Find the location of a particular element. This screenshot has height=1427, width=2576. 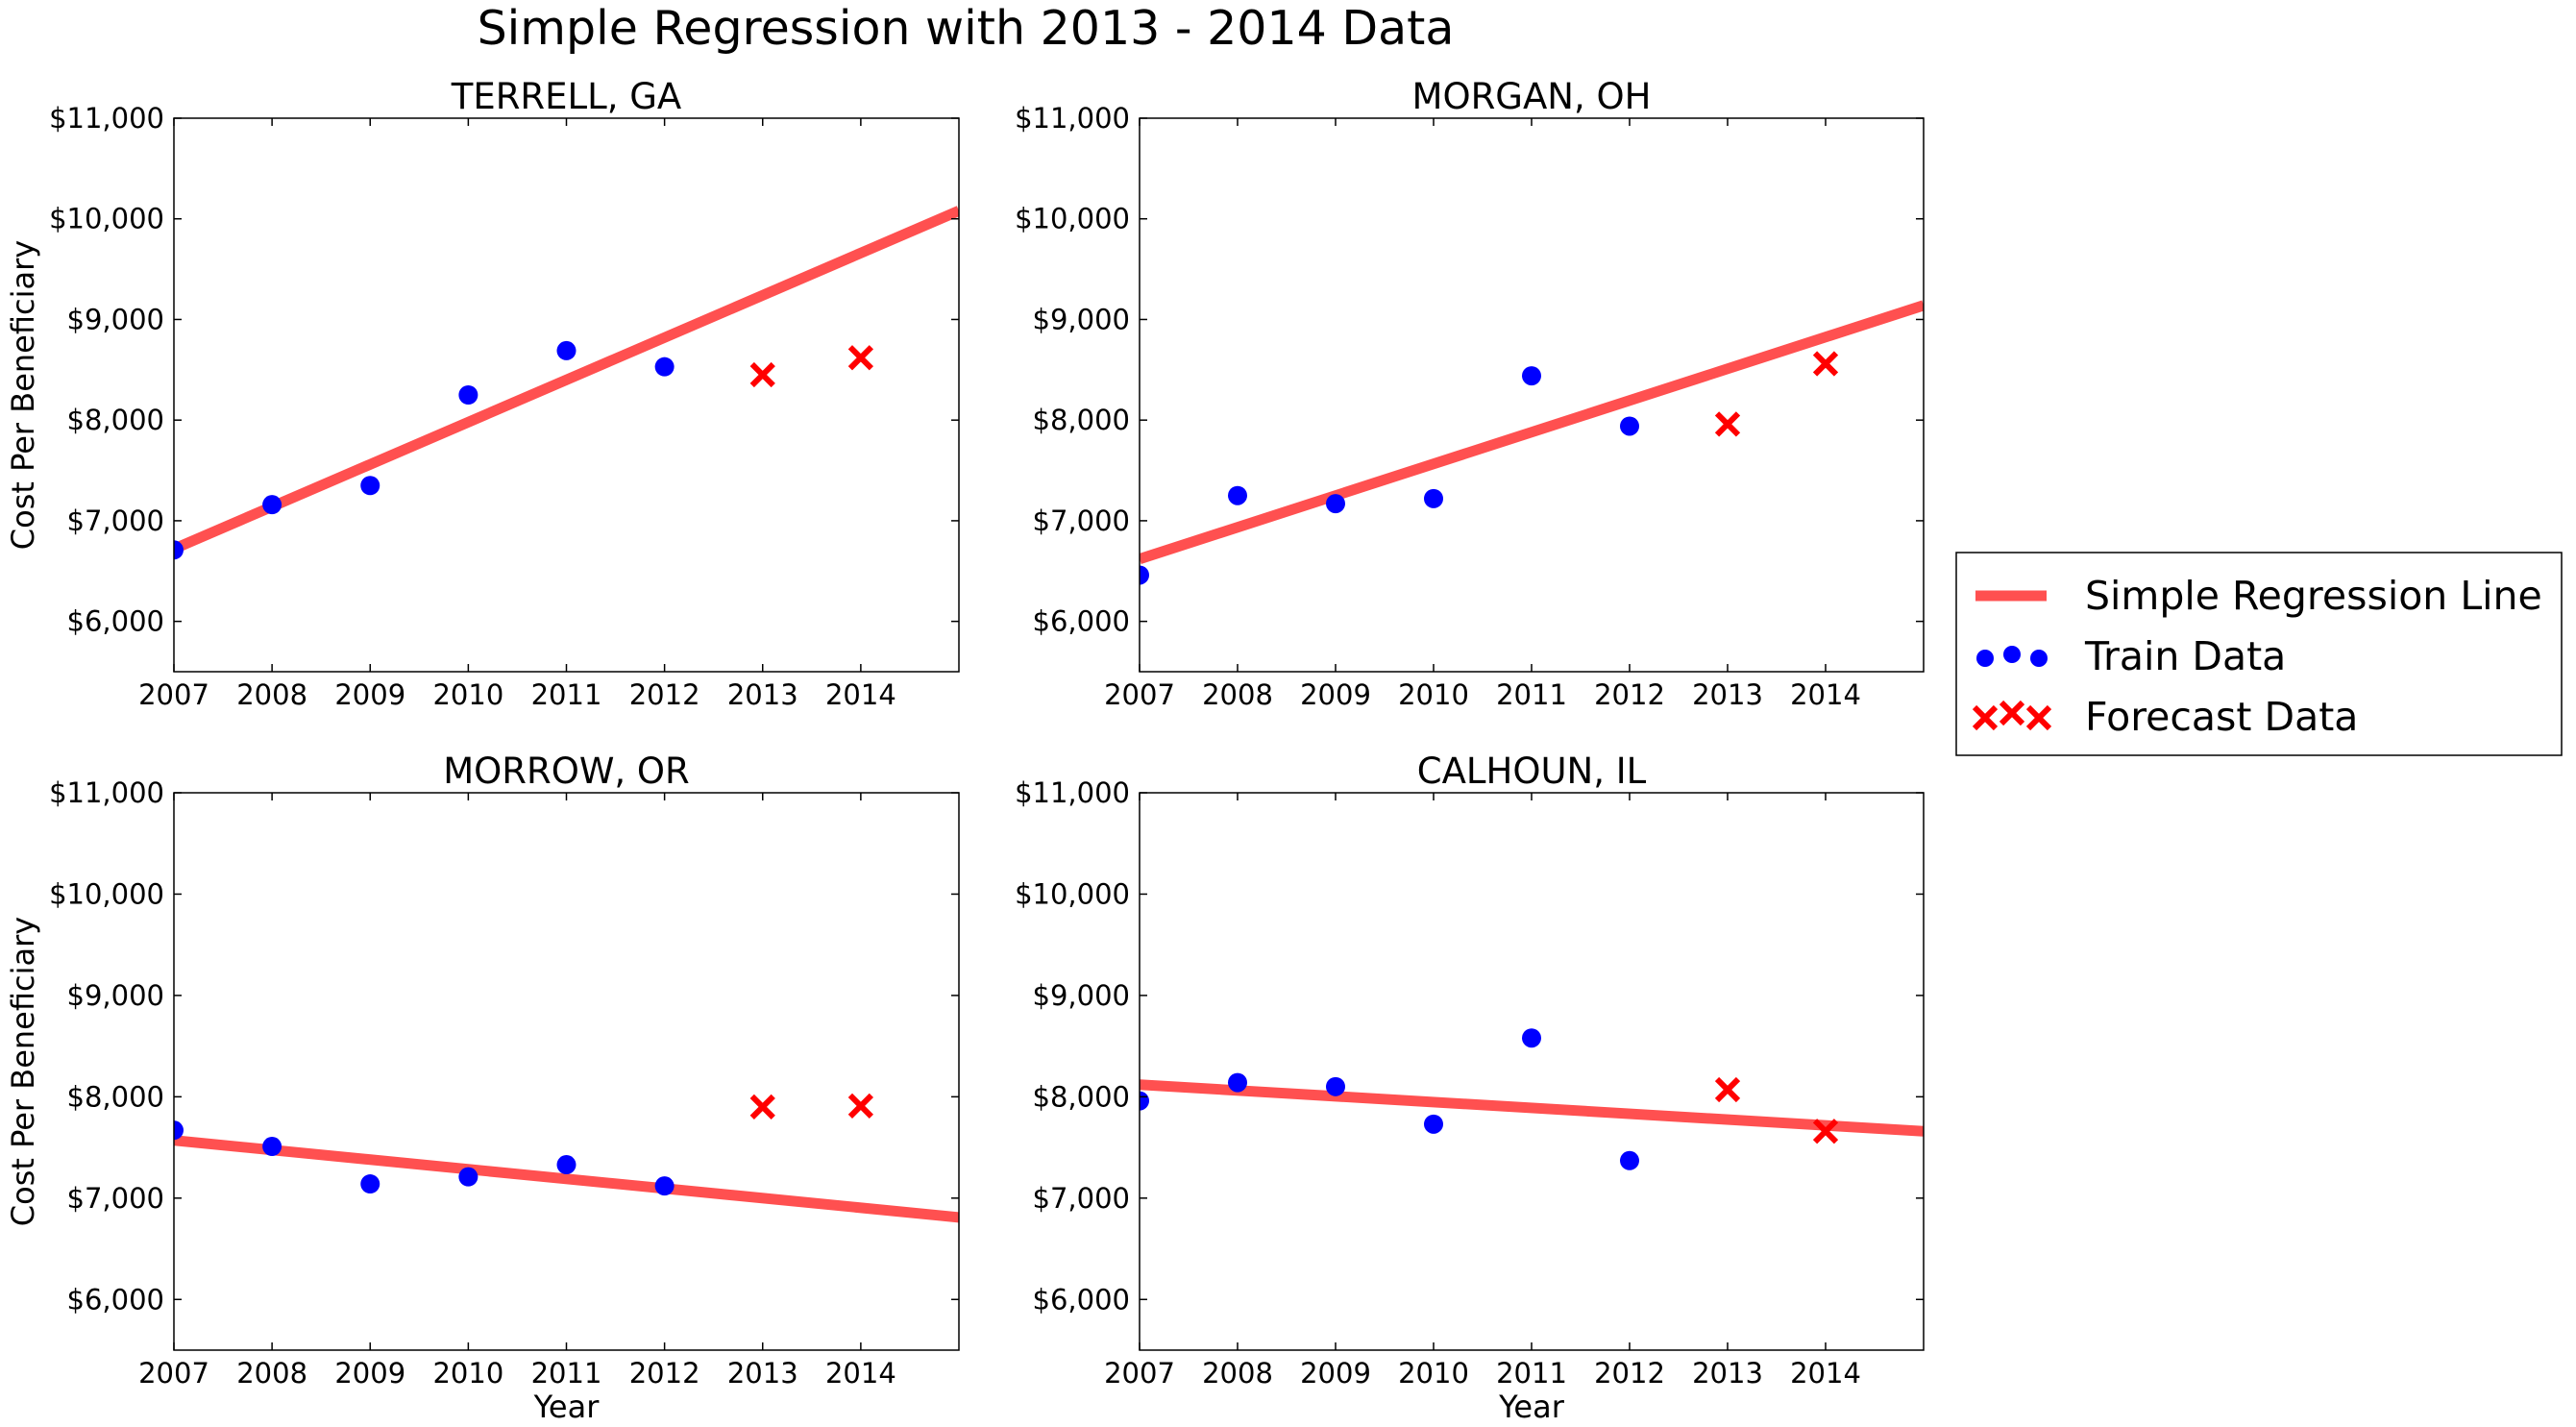

legend-label: Simple Regression Line is located at coordinates (2313, 596).